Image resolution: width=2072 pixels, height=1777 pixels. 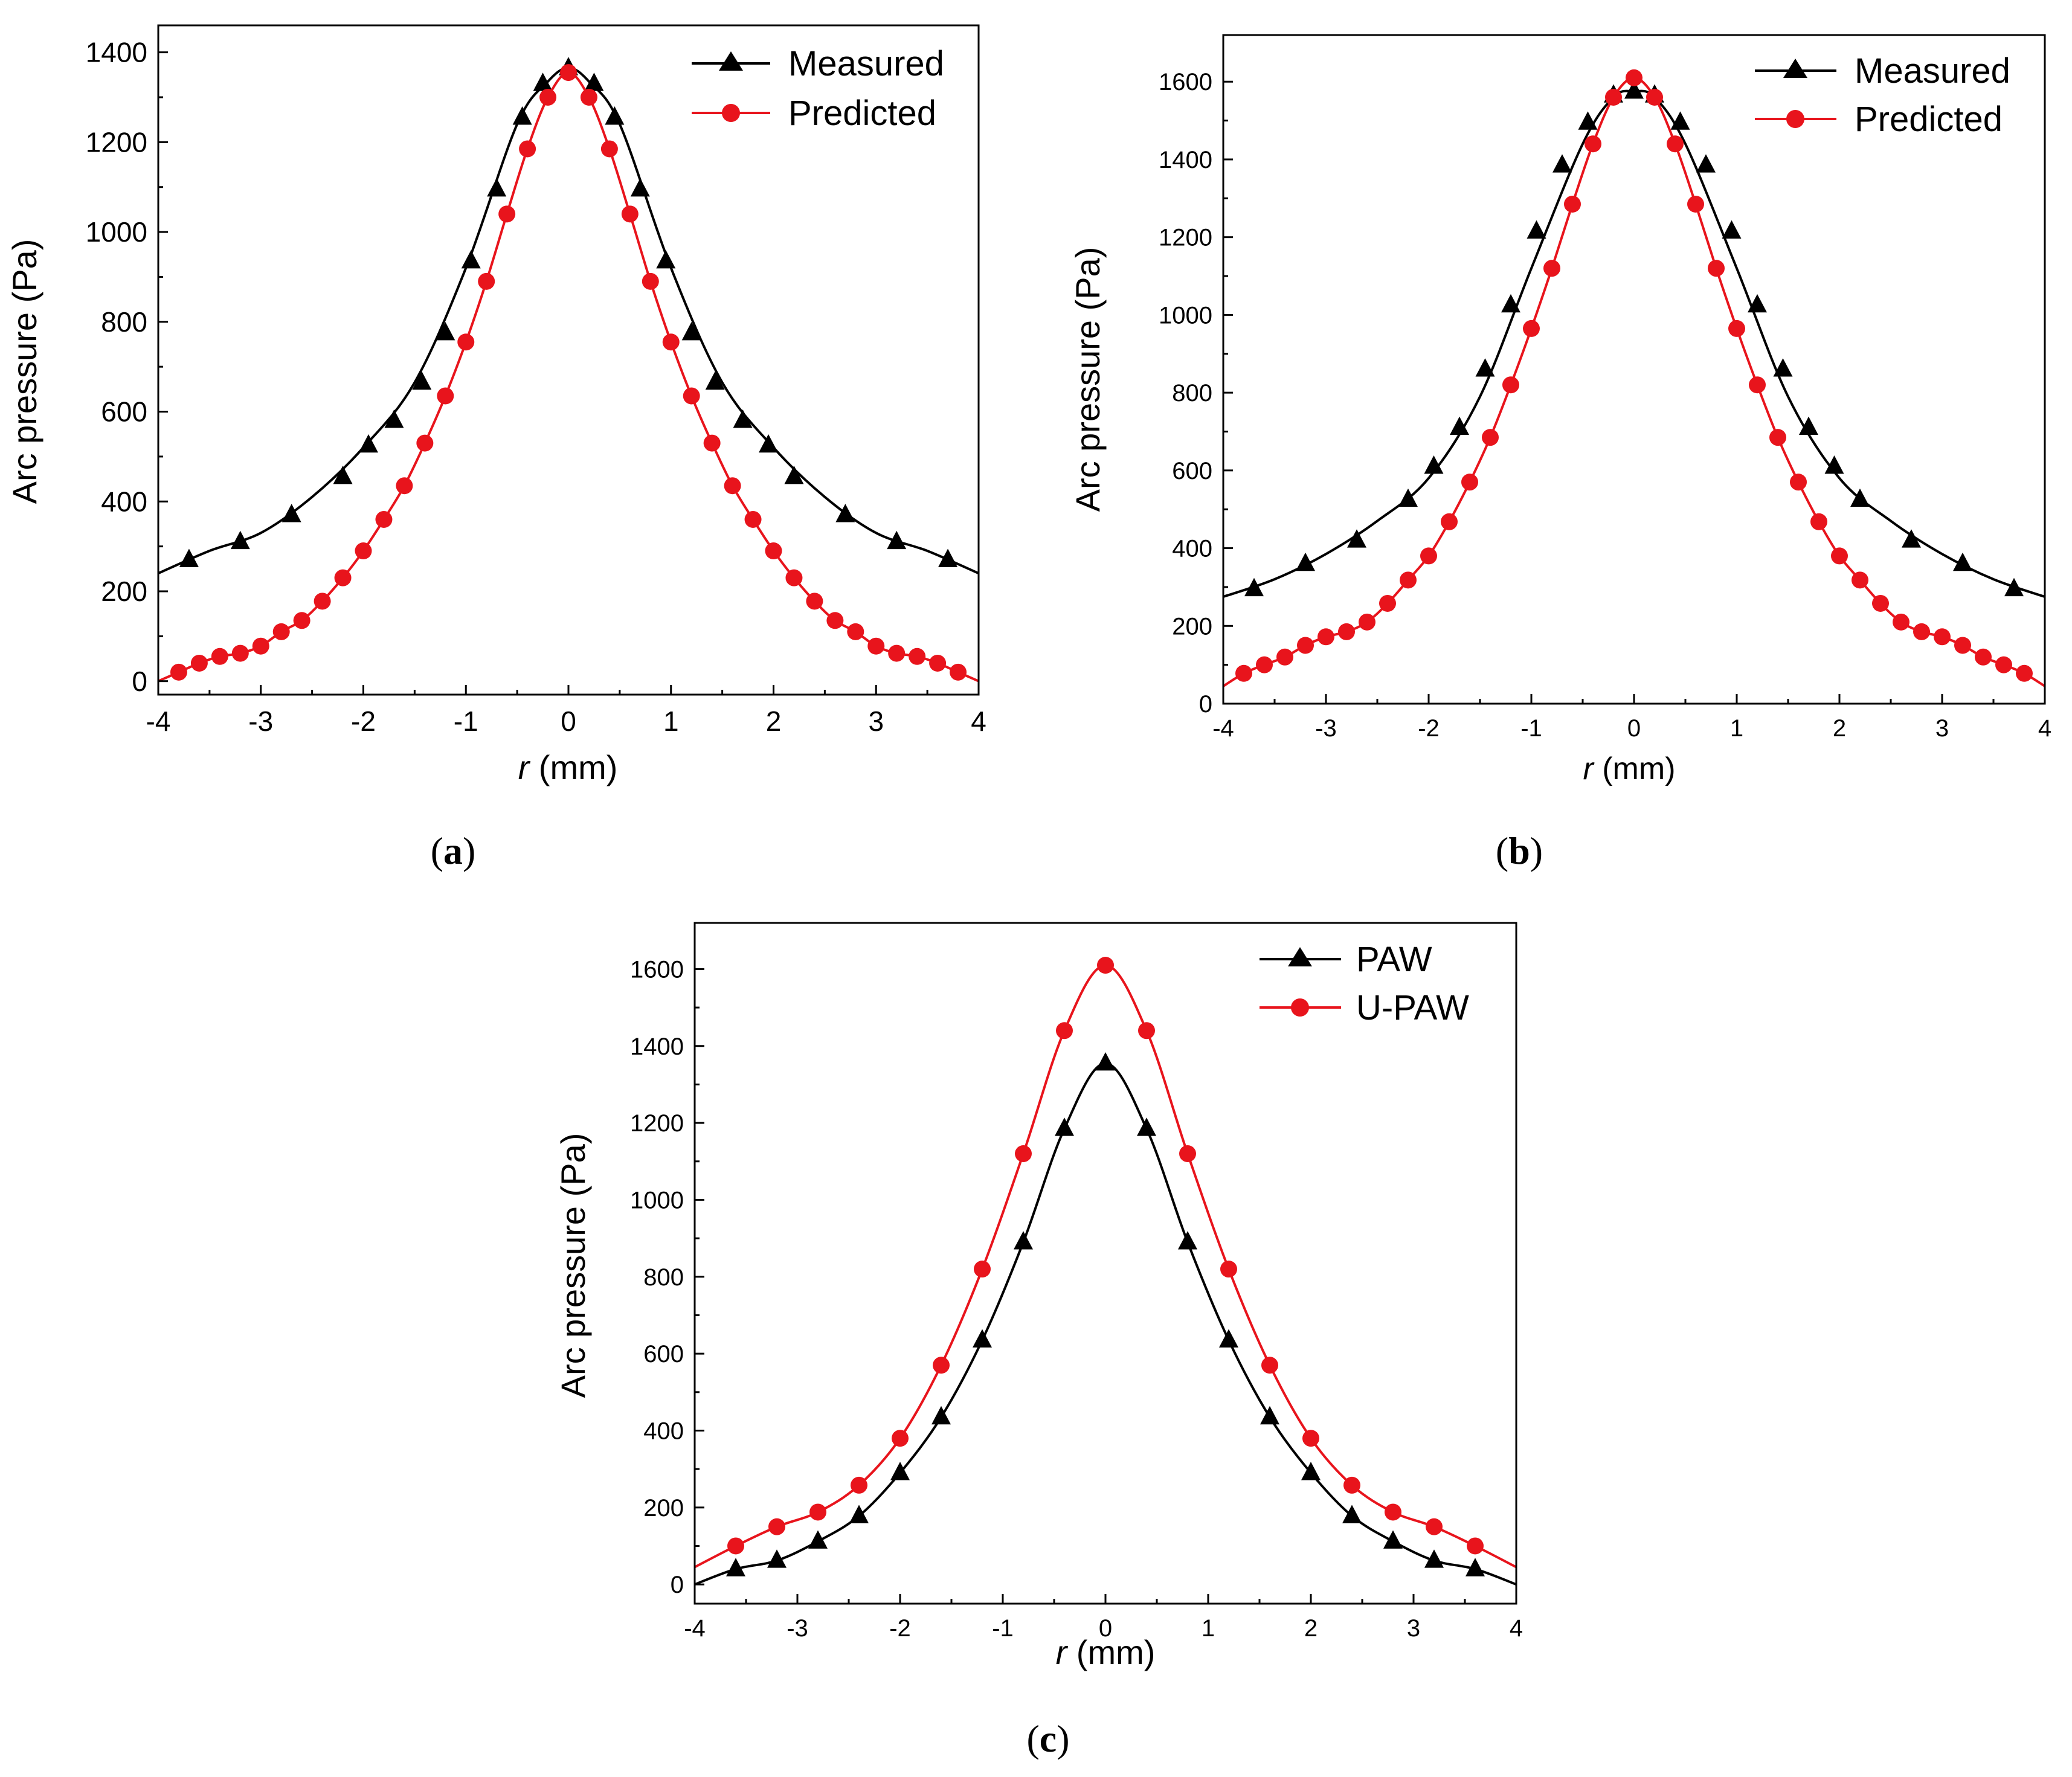 I want to click on panel-a-x-tick-label: 4, so click(x=978, y=721).